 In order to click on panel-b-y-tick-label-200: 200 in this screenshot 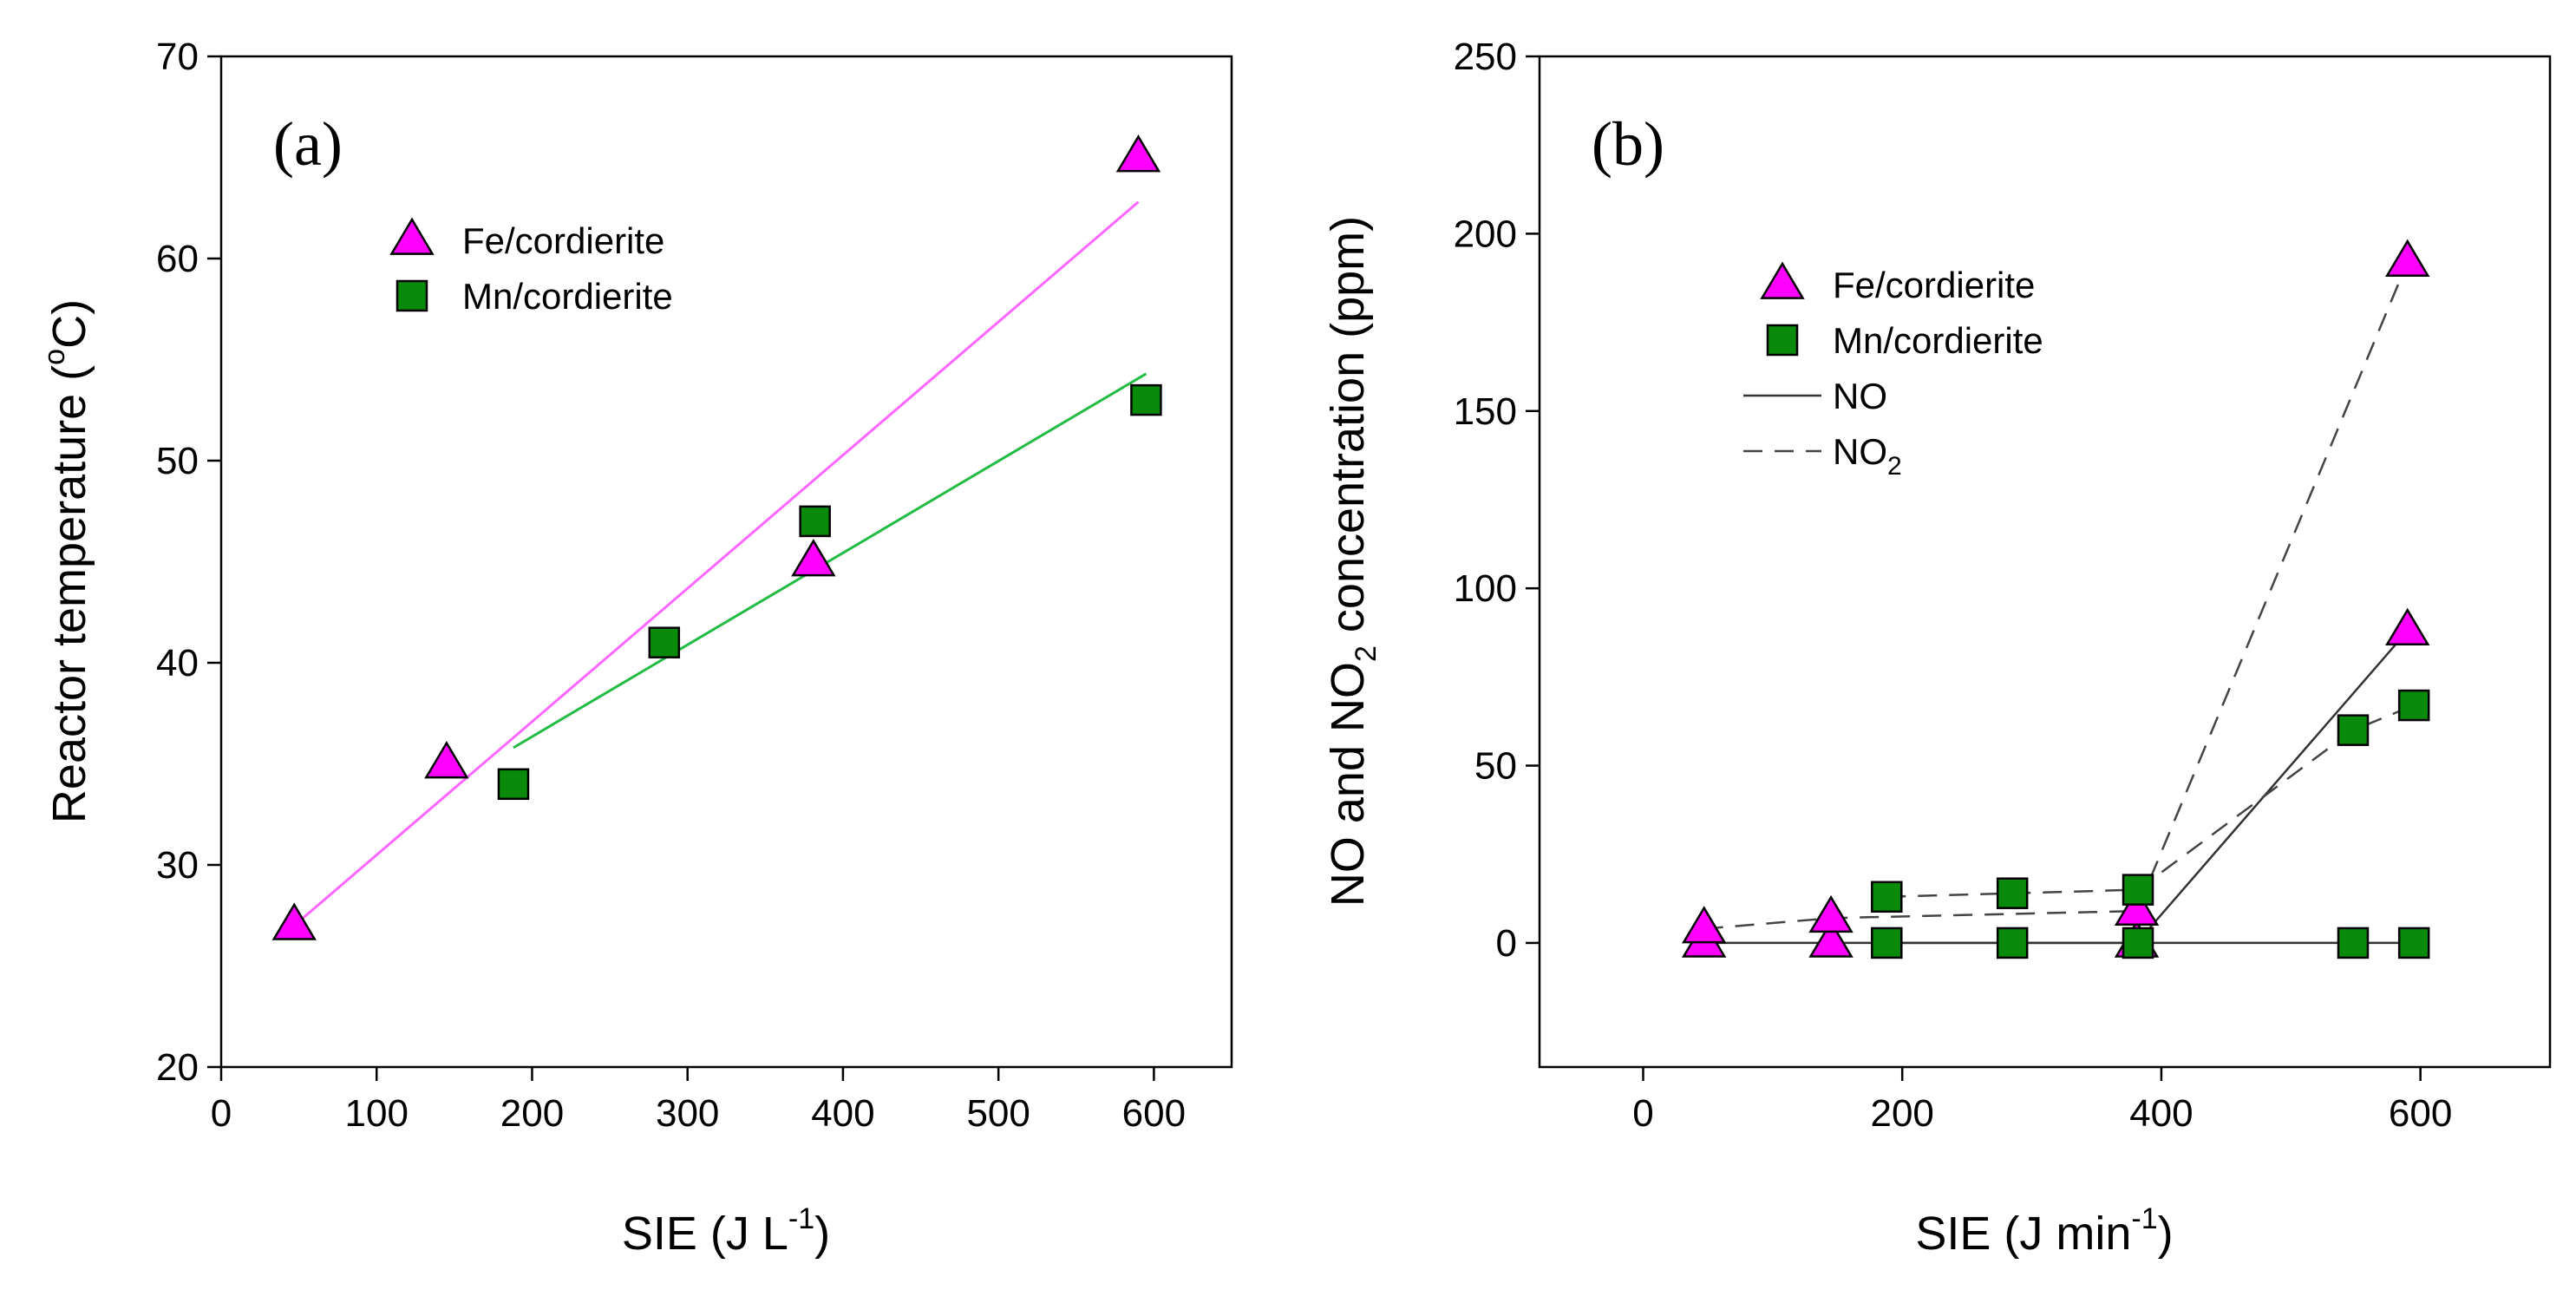, I will do `click(1485, 234)`.